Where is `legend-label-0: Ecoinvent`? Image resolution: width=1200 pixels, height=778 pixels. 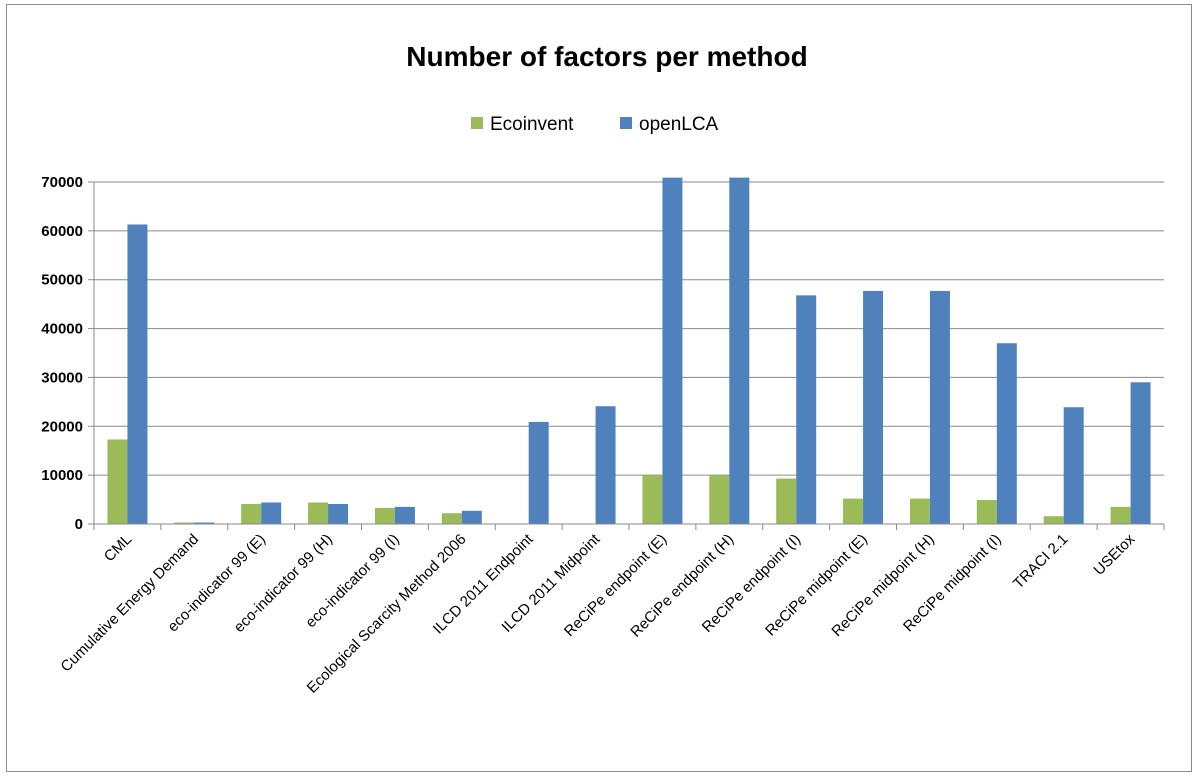 legend-label-0: Ecoinvent is located at coordinates (532, 124).